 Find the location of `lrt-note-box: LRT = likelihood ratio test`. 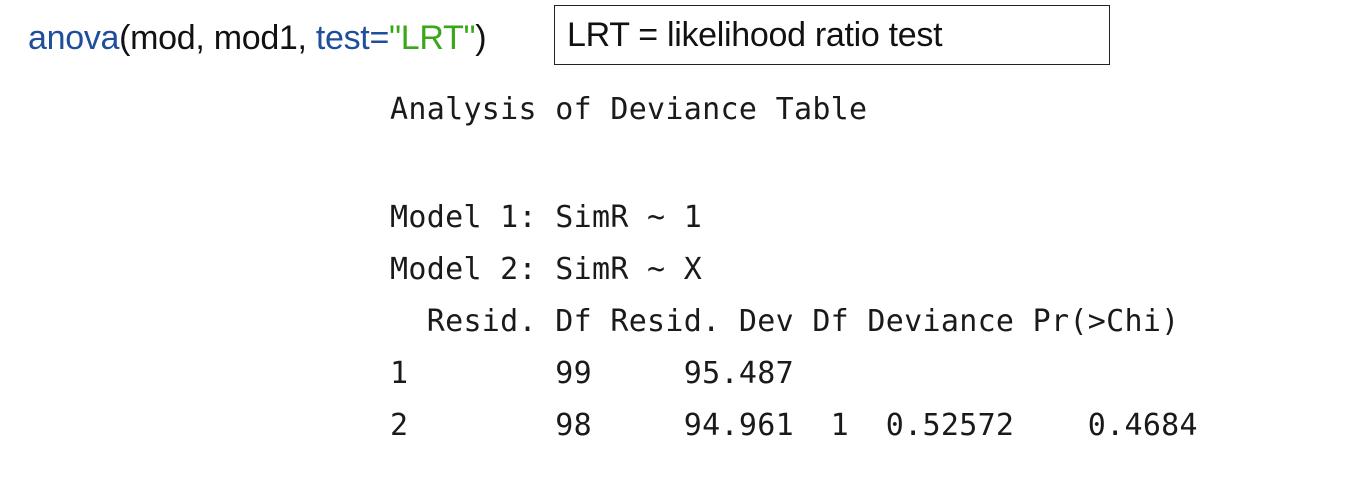

lrt-note-box: LRT = likelihood ratio test is located at coordinates (832, 35).